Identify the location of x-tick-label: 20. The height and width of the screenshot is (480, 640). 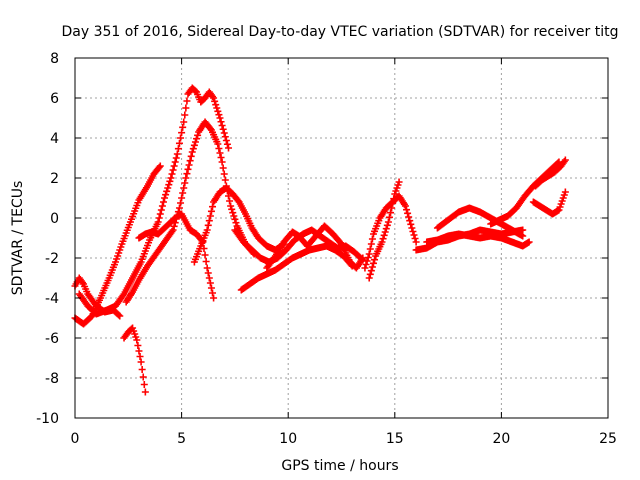
(501, 439).